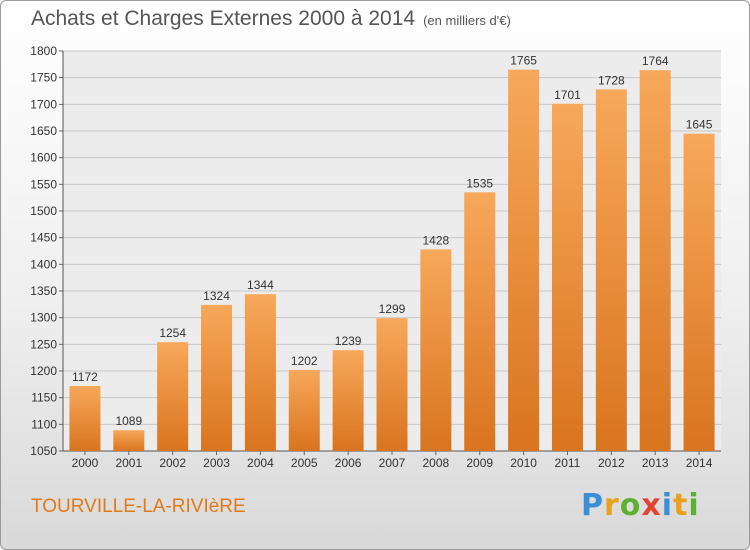  Describe the element at coordinates (655, 463) in the screenshot. I see `x-tick-label: 2013` at that location.